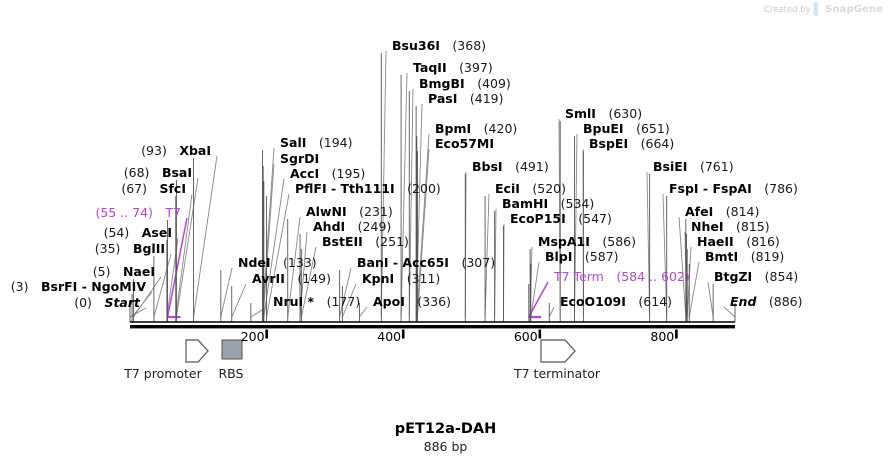 This screenshot has height=460, width=891. I want to click on restriction-site-label: ApoI (336), so click(412, 301).